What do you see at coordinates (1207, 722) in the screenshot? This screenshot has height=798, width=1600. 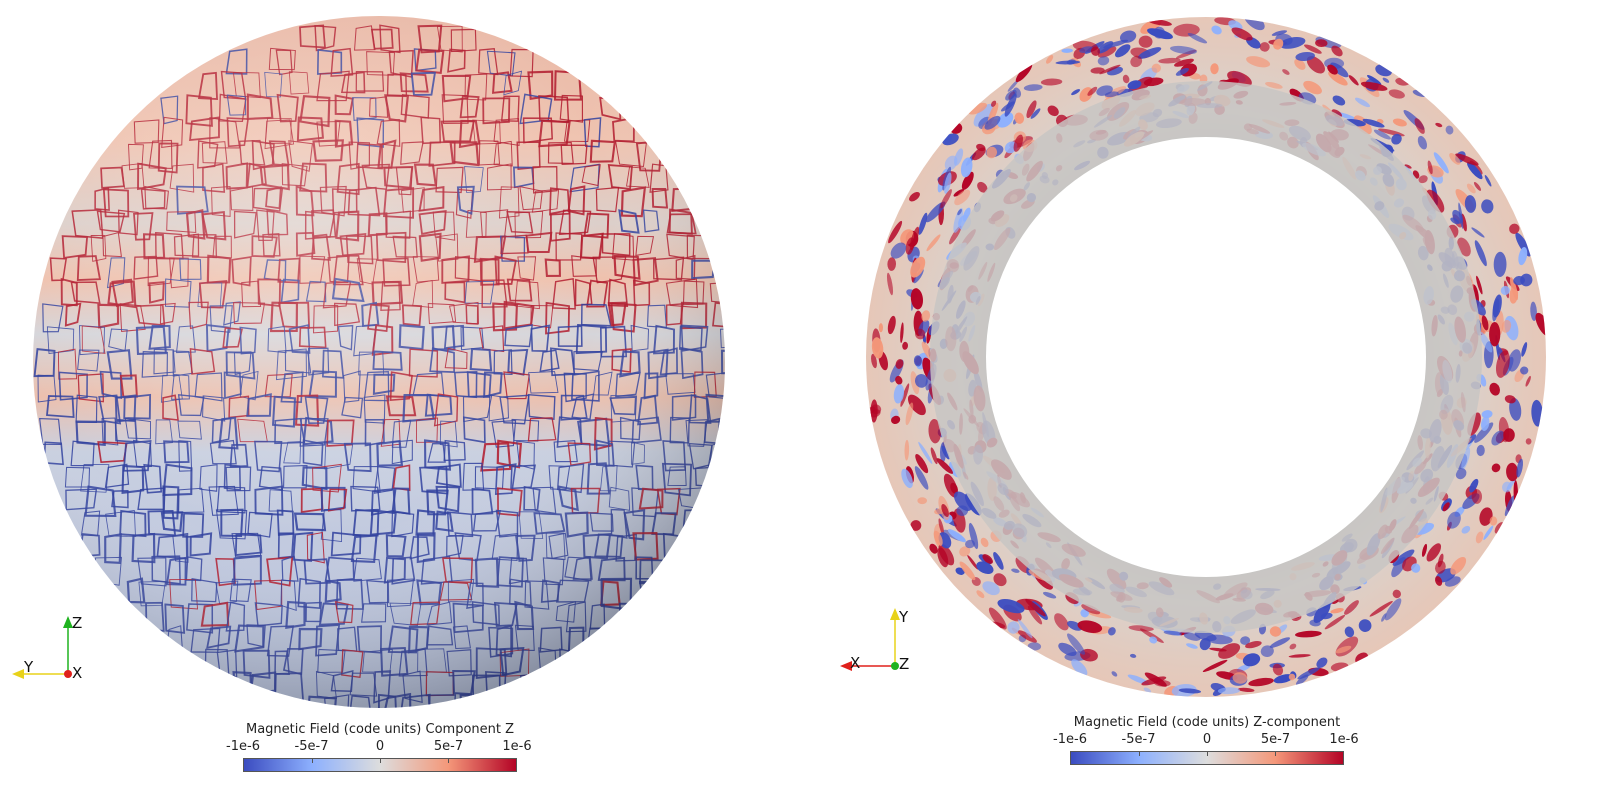 I see `colorbar-title: Magnetic Field (code units) Z-component` at bounding box center [1207, 722].